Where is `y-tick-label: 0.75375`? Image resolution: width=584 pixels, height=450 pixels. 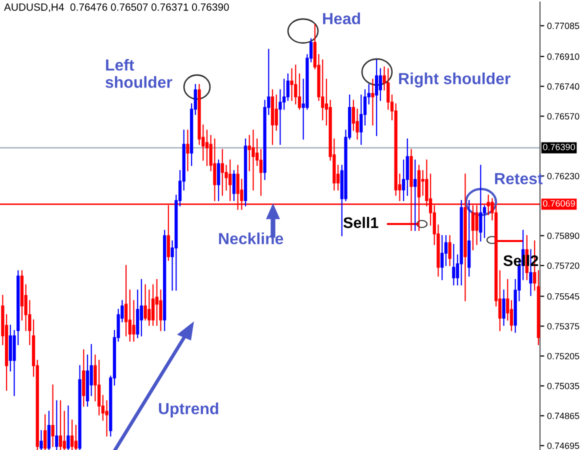 y-tick-label: 0.75375 is located at coordinates (563, 326).